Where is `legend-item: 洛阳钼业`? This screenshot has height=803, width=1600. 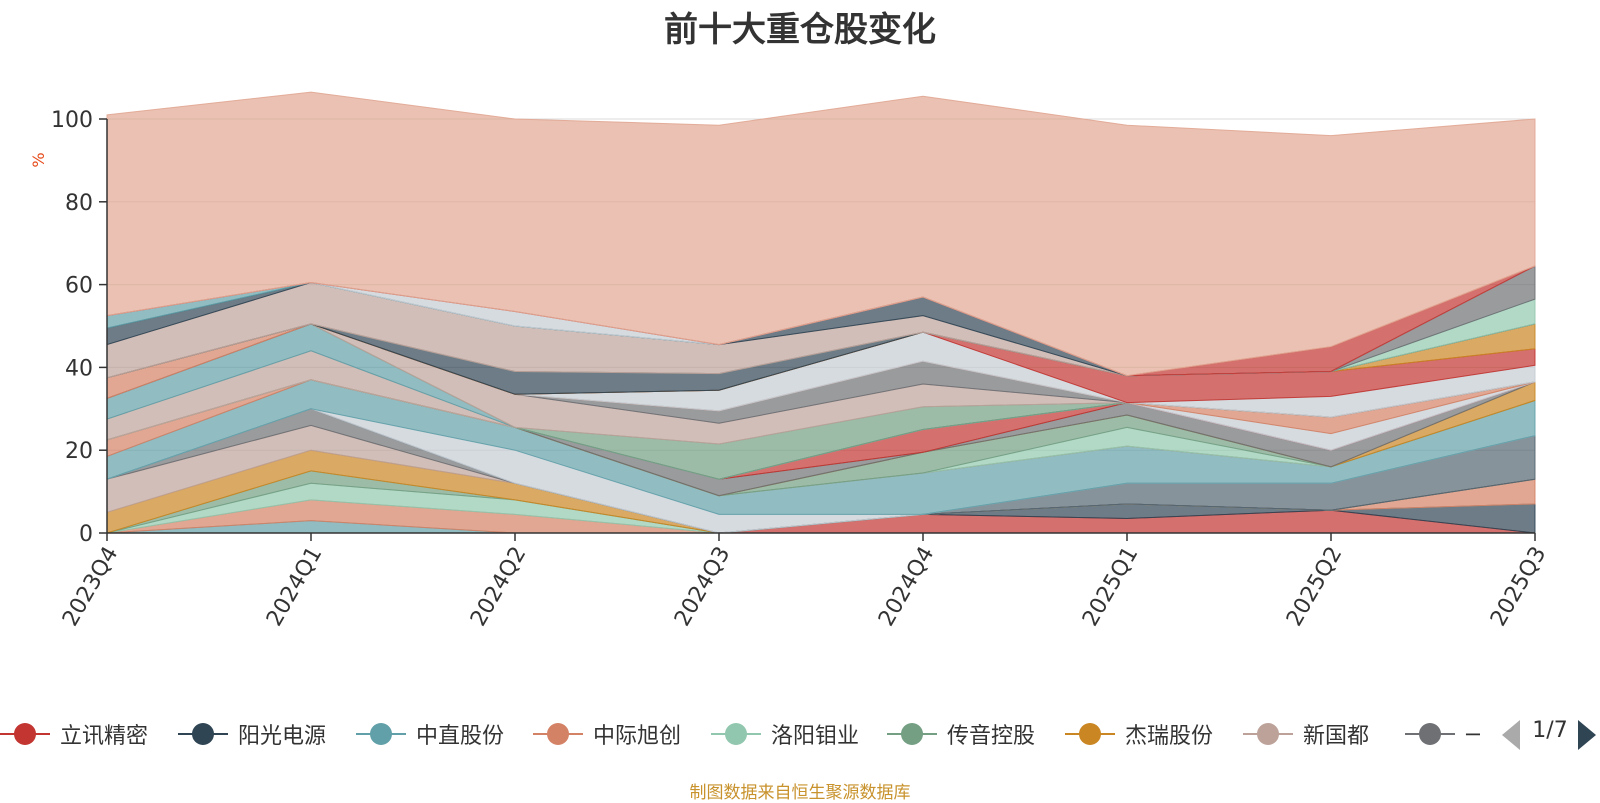
legend-item: 洛阳钼业 is located at coordinates (785, 734).